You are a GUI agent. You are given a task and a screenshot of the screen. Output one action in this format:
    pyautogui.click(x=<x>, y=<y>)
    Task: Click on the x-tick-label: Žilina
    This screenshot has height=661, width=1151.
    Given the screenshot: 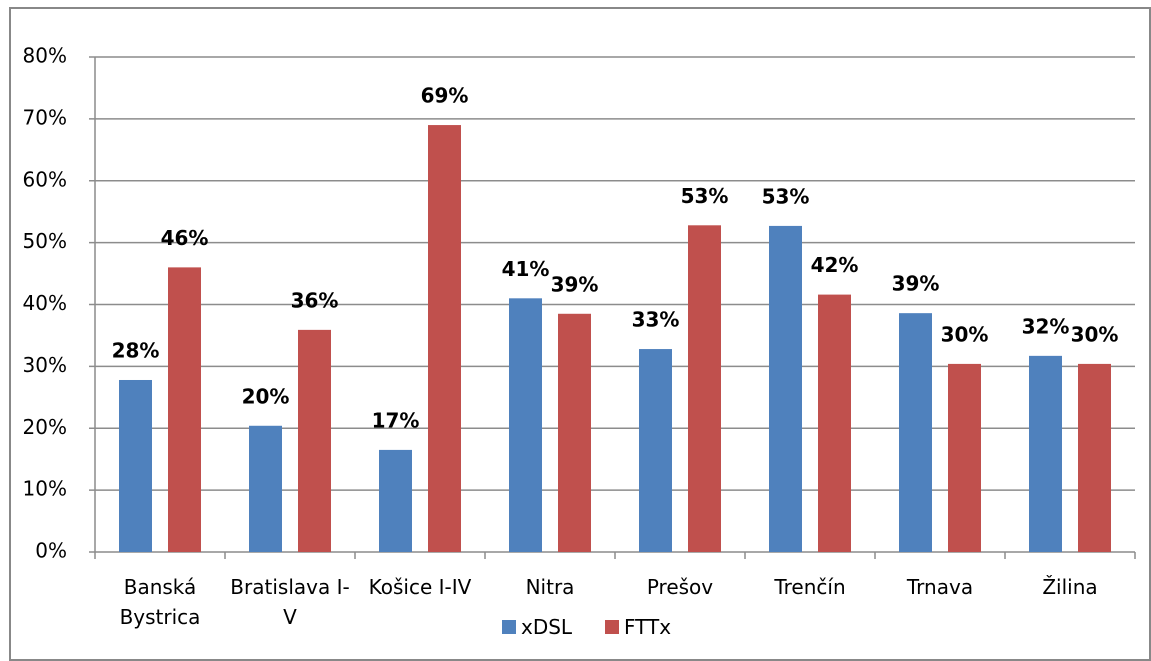 What is the action you would take?
    pyautogui.click(x=1070, y=587)
    